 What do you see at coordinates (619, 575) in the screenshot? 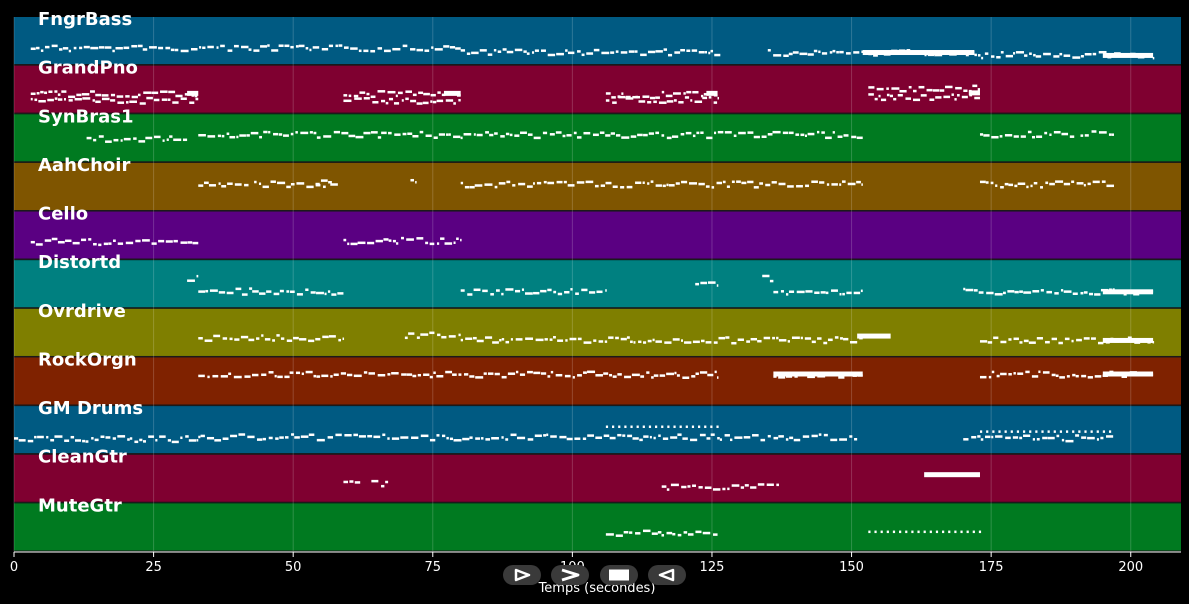
I see `stop-button` at bounding box center [619, 575].